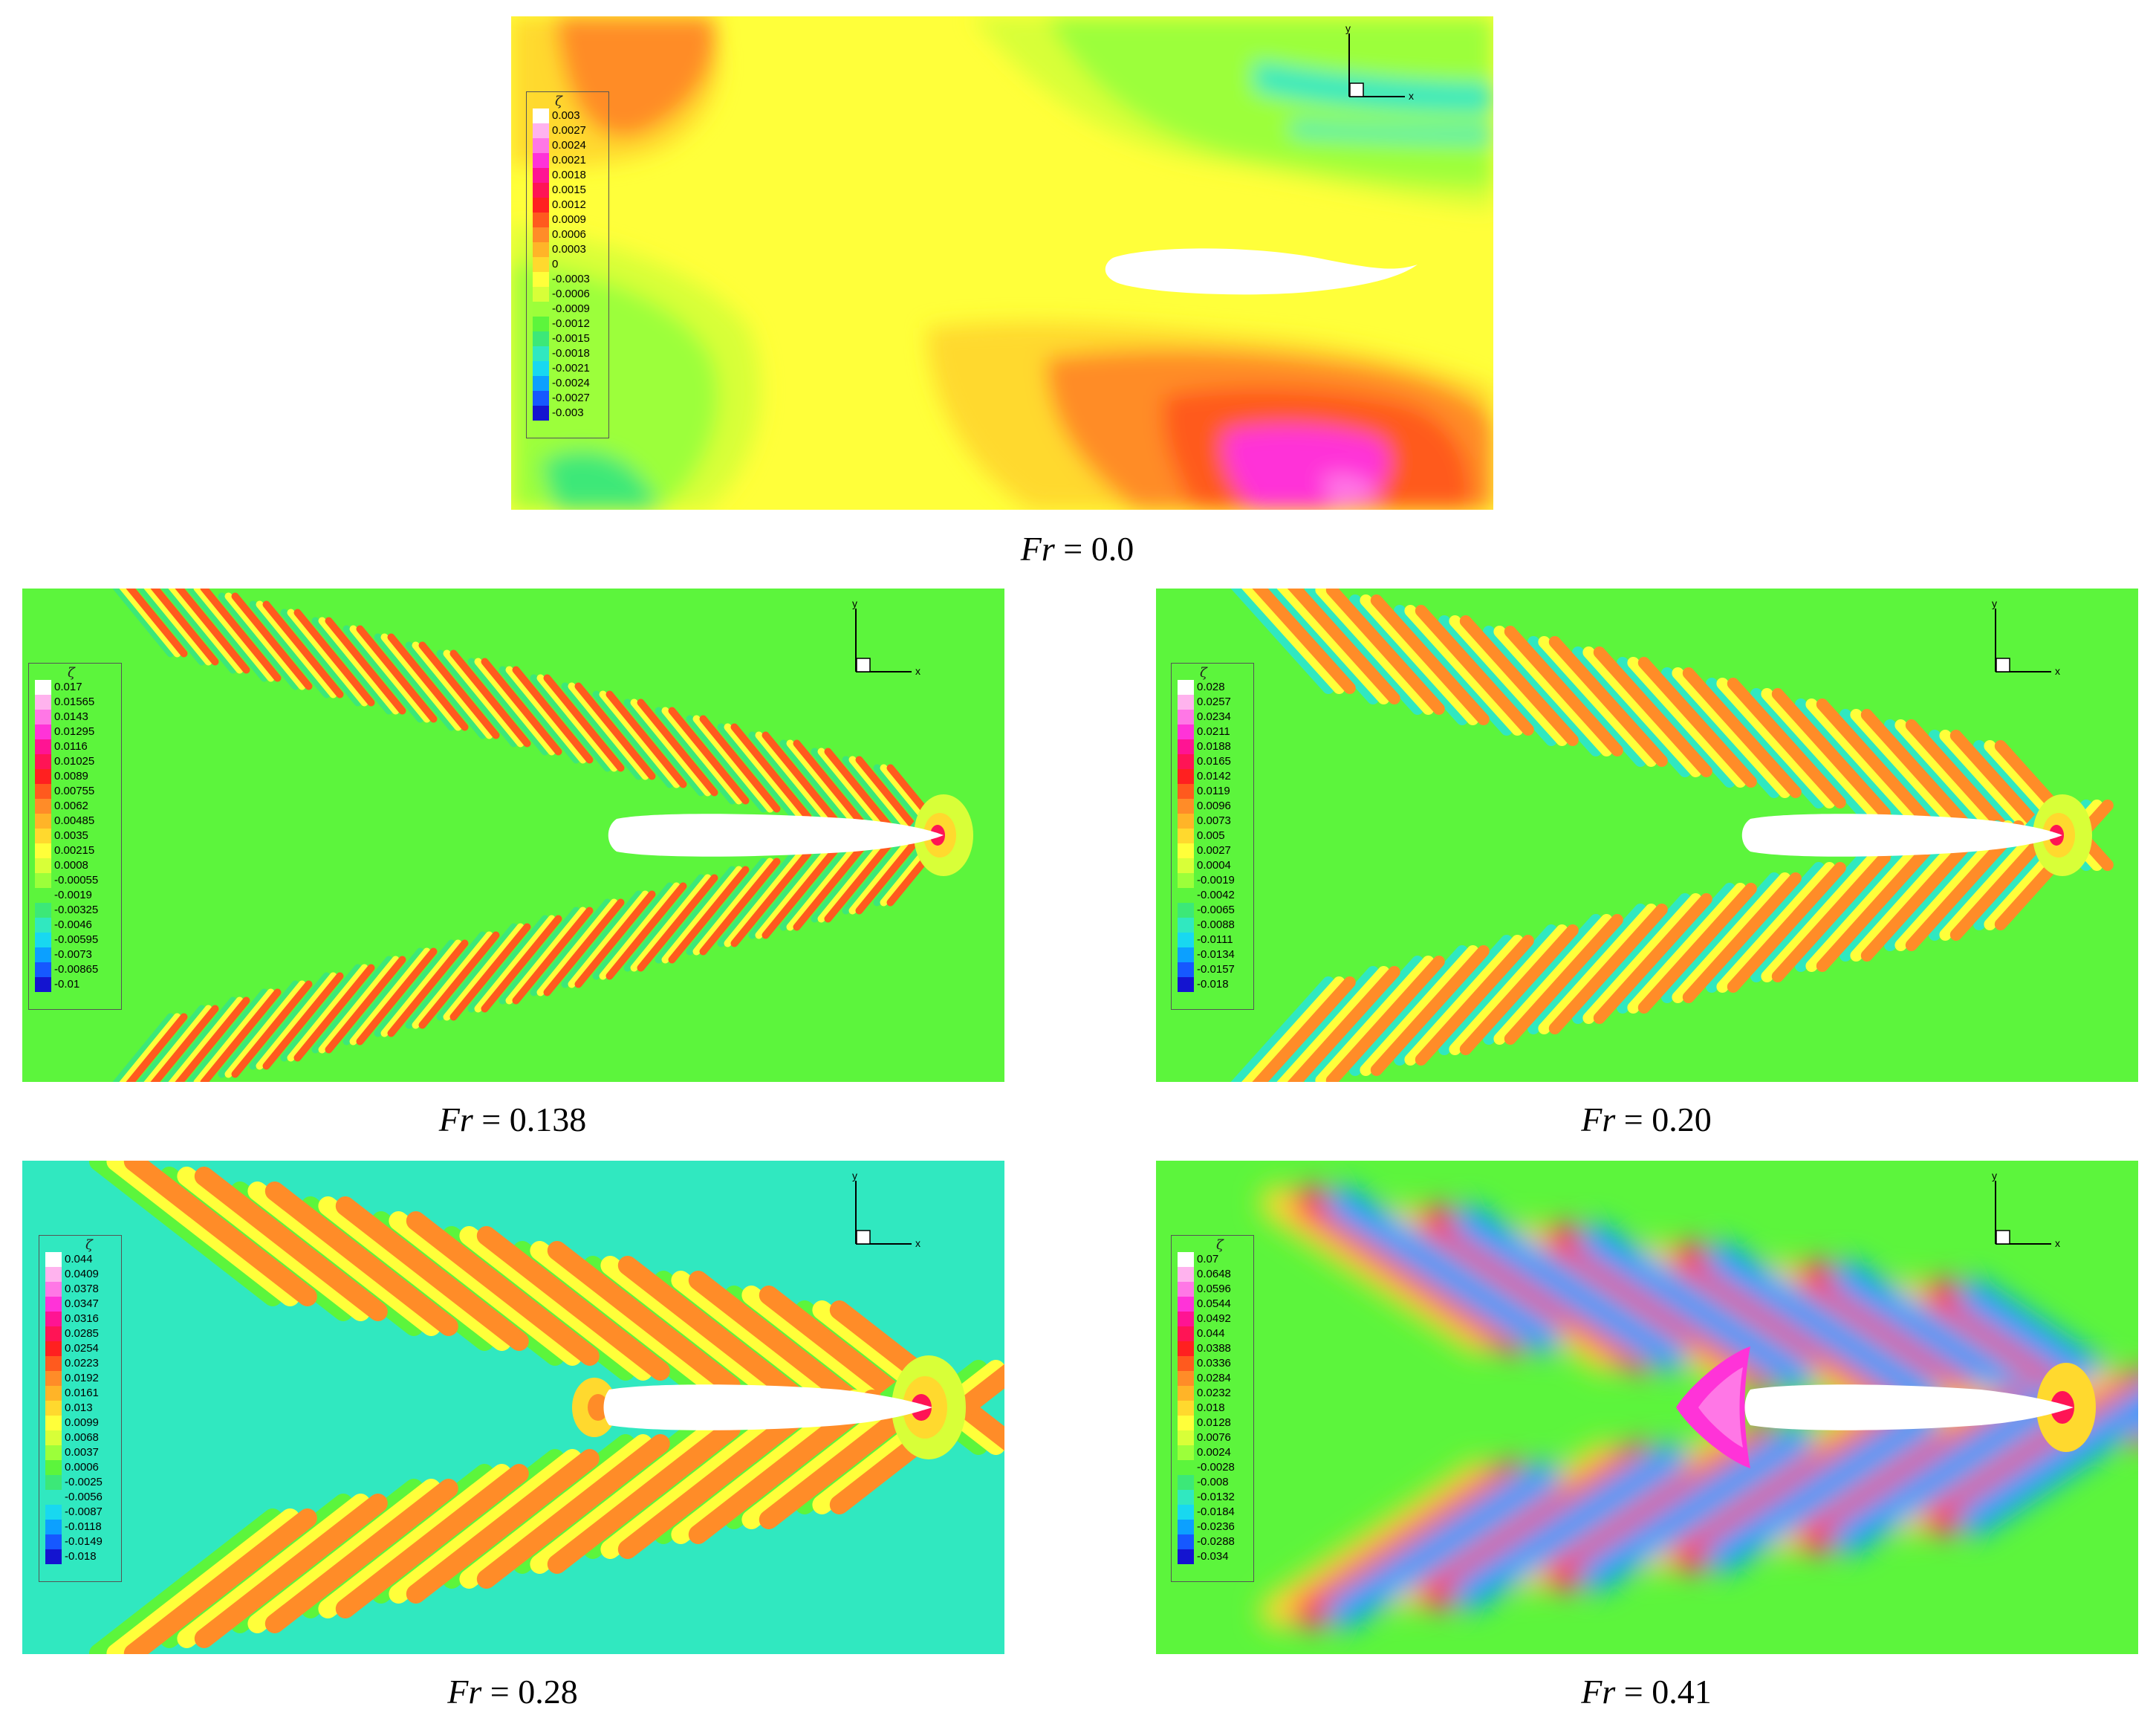 This screenshot has width=2156, height=1718. I want to click on legend-level-value: -0.0118, so click(83, 1526).